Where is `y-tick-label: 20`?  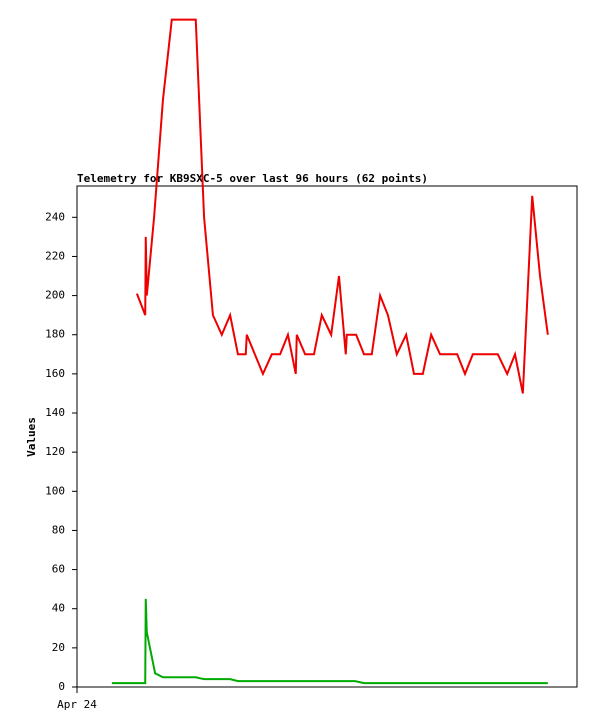 y-tick-label: 20 is located at coordinates (58, 647).